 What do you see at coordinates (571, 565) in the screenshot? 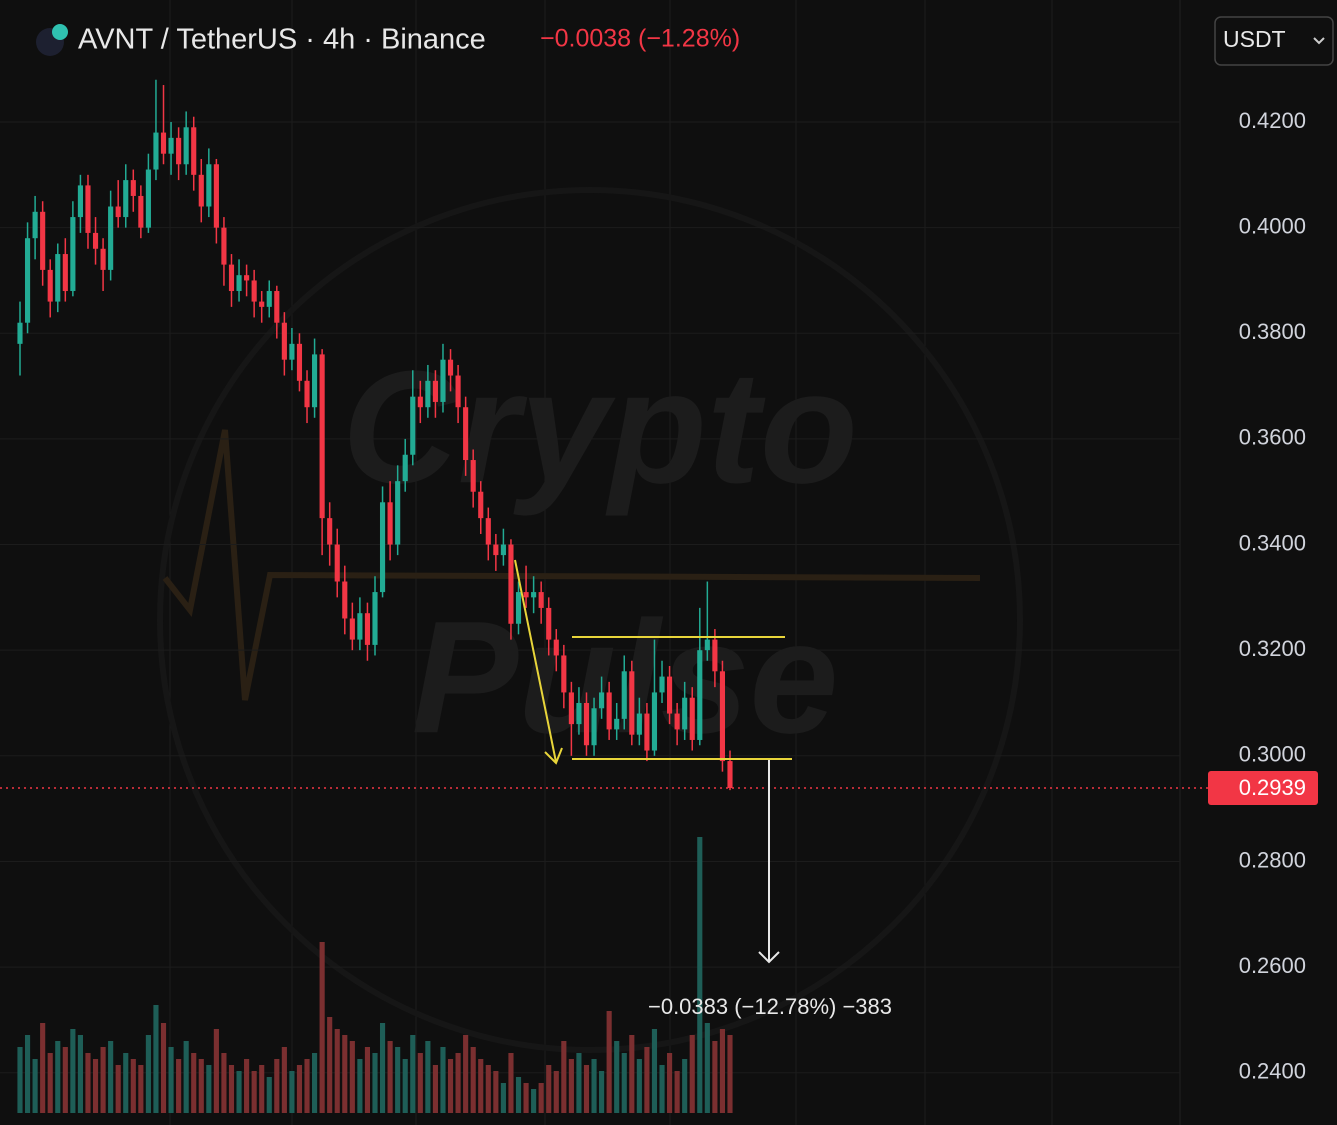
I see `watermark-pulse` at bounding box center [571, 565].